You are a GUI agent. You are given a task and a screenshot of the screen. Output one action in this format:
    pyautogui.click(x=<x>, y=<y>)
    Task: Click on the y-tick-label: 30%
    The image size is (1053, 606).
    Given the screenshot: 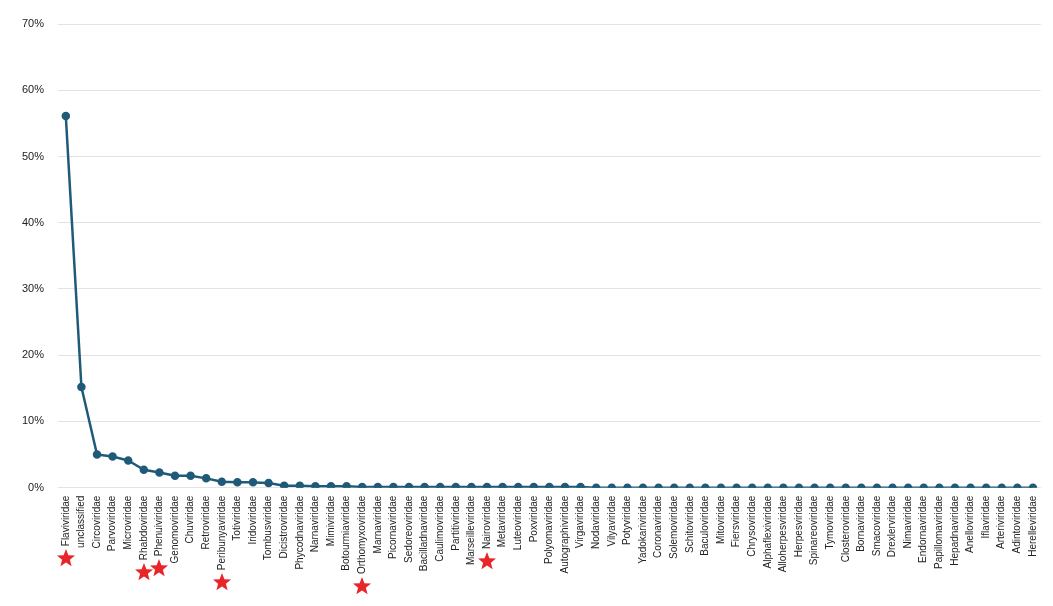 What is the action you would take?
    pyautogui.click(x=33, y=287)
    